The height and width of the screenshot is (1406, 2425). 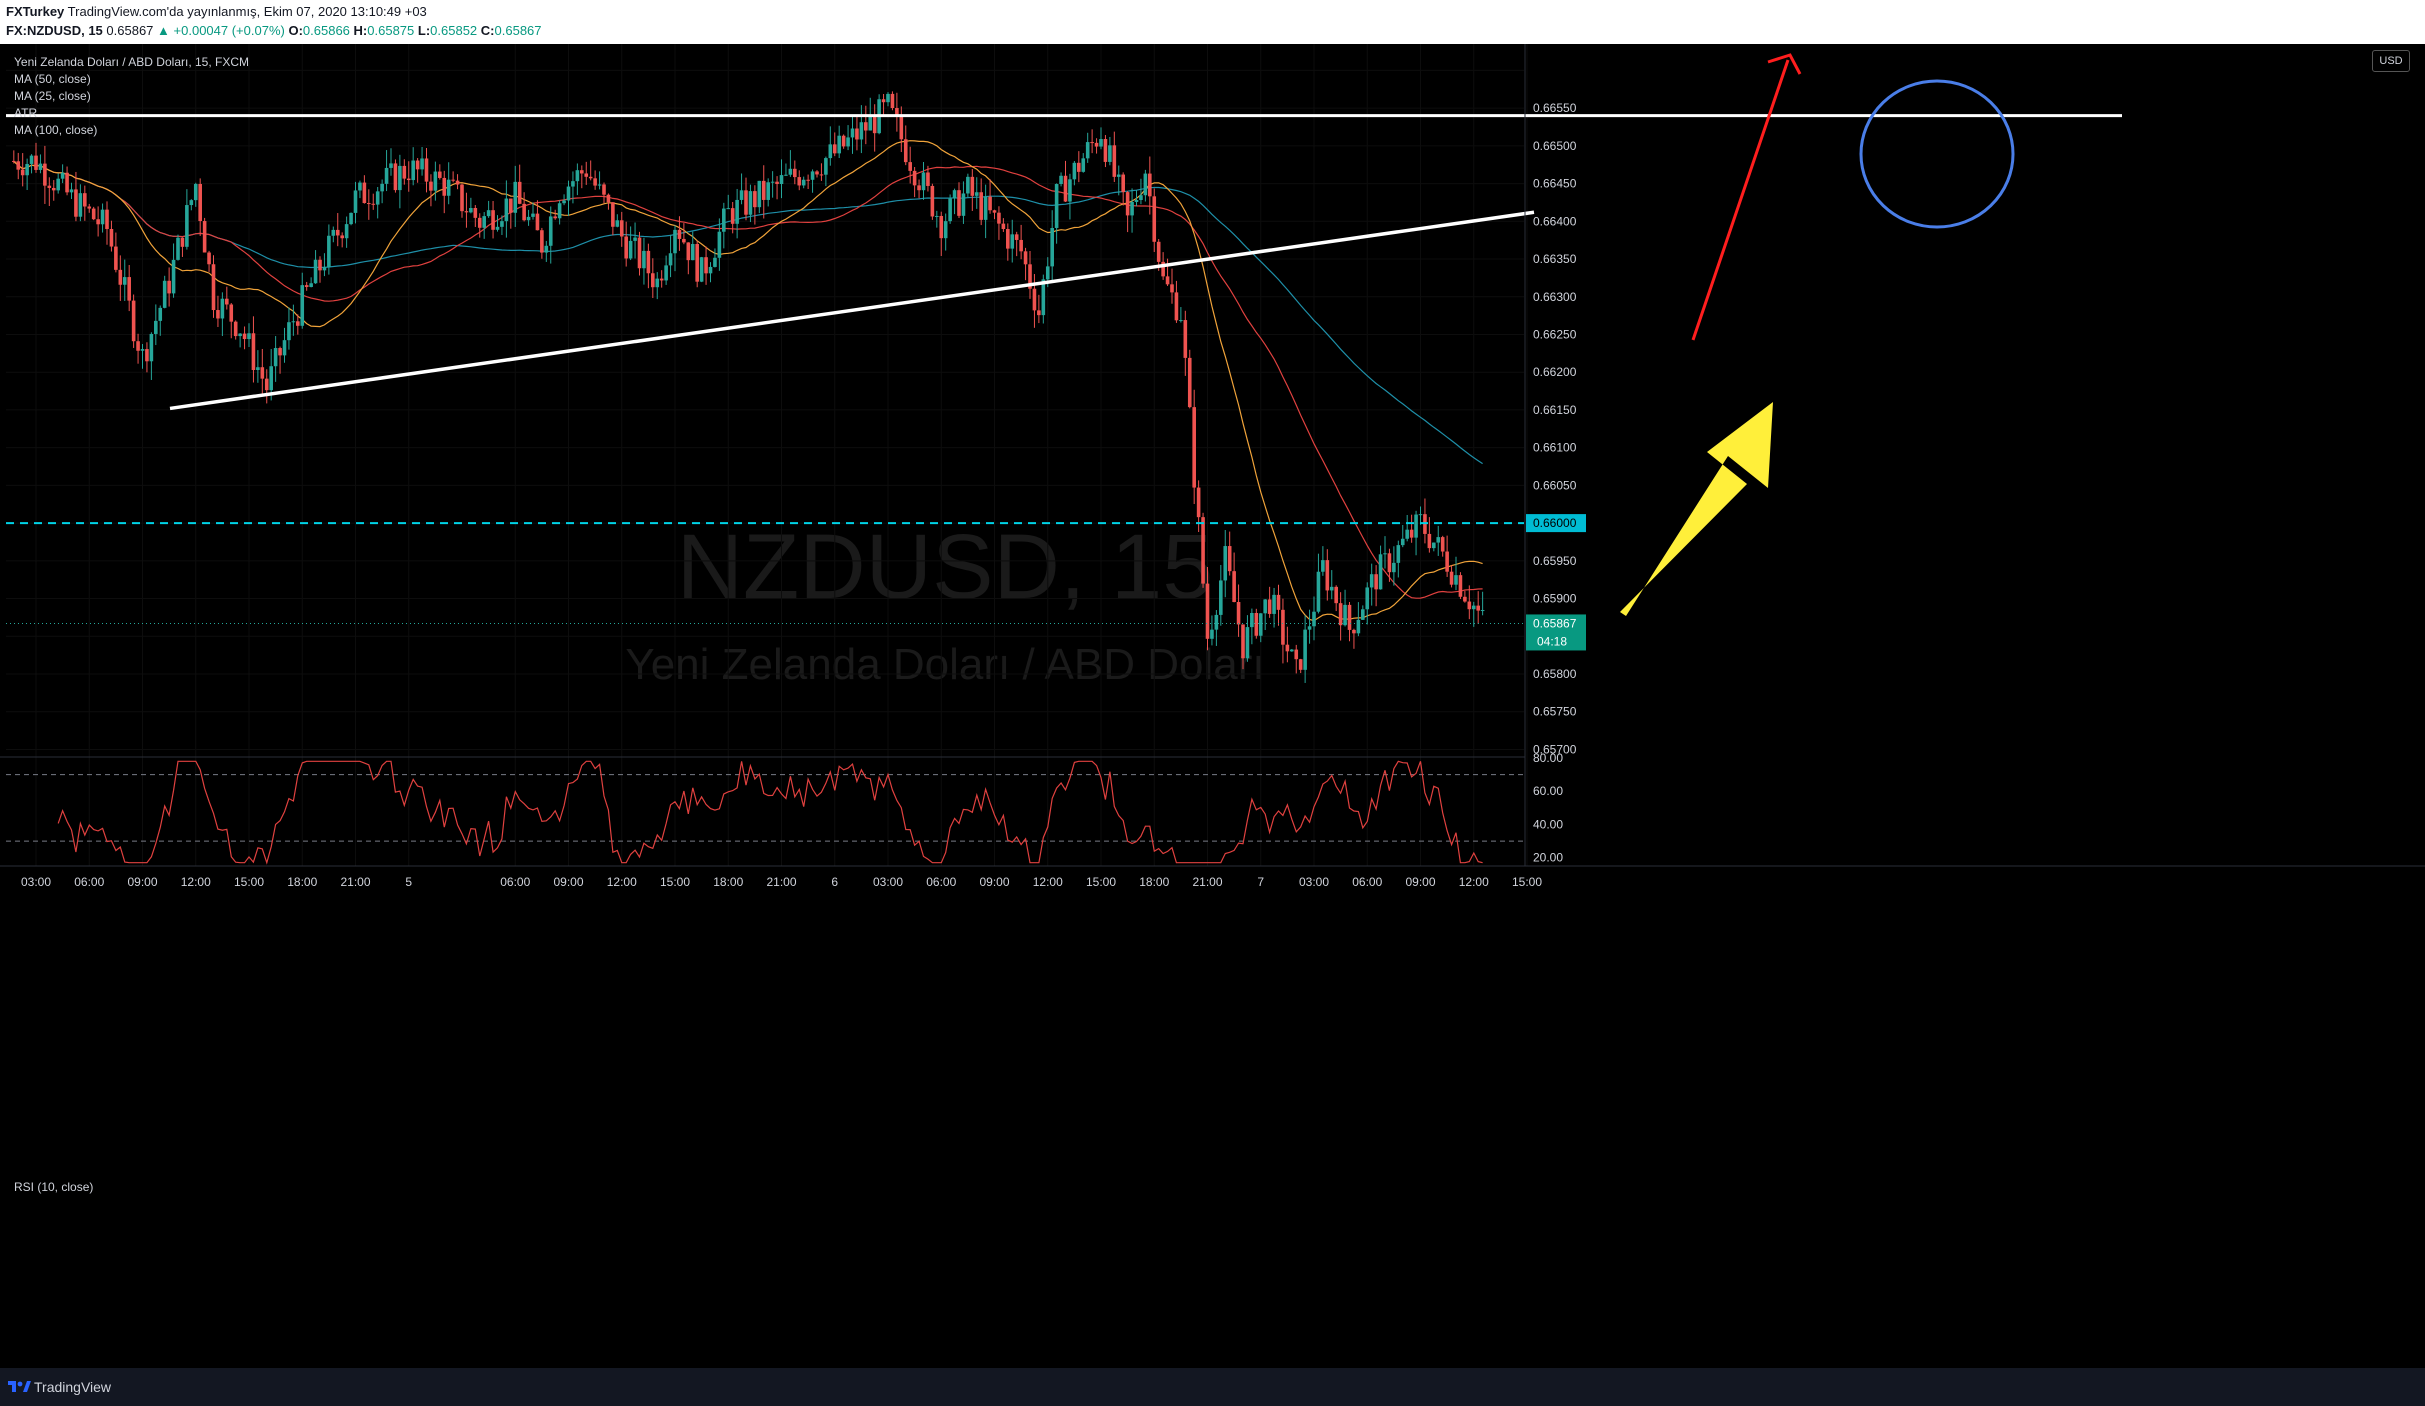 What do you see at coordinates (1555, 372) in the screenshot?
I see `price-tick: 0.66200` at bounding box center [1555, 372].